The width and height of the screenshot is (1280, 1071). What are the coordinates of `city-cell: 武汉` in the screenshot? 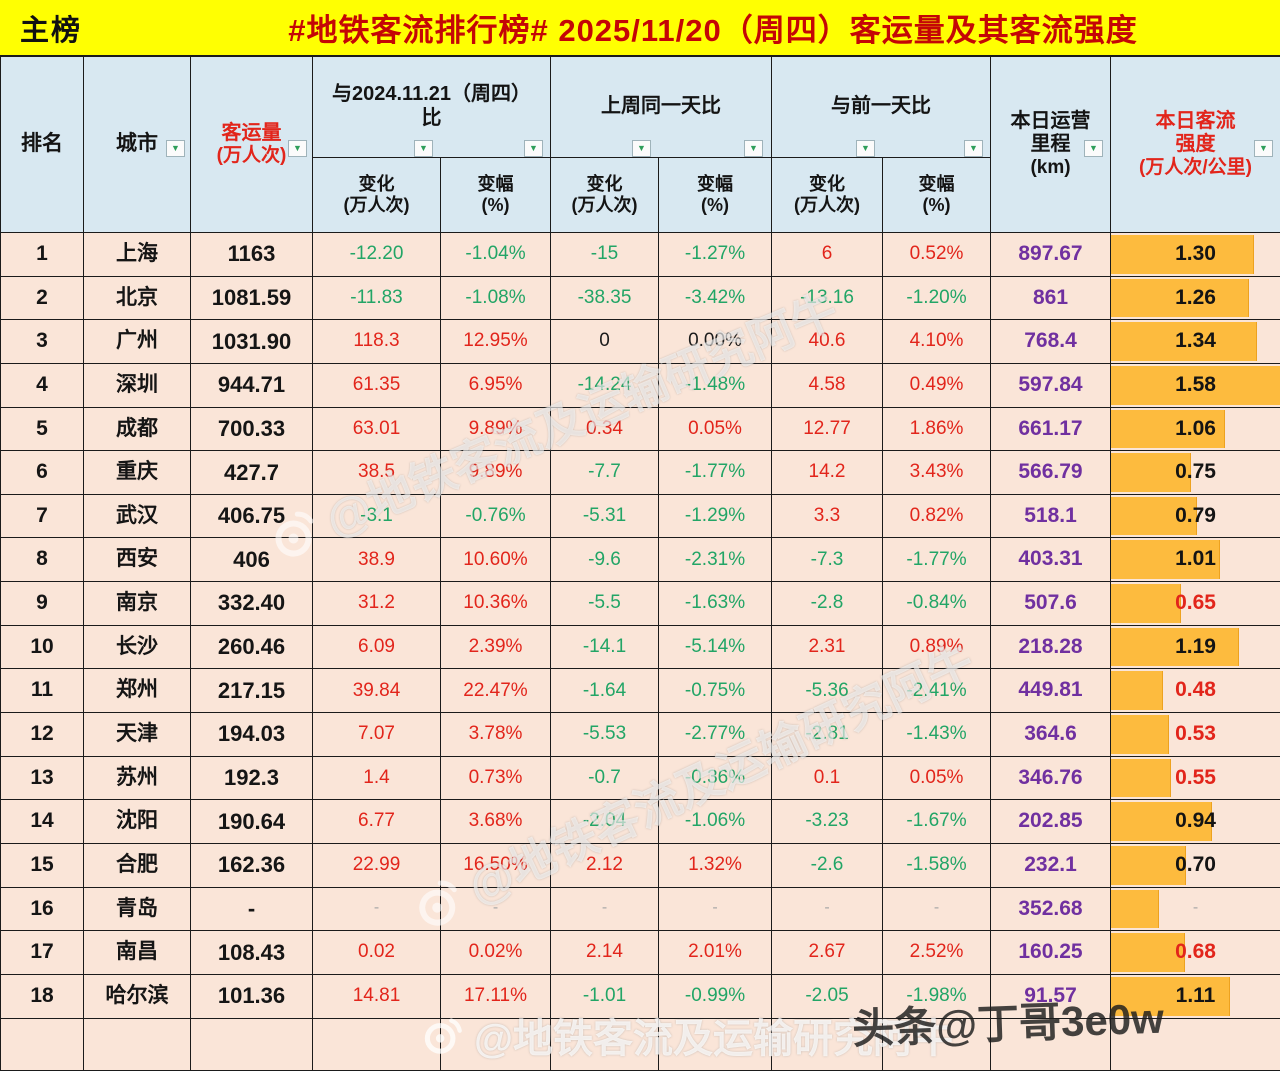 It's located at (137, 516).